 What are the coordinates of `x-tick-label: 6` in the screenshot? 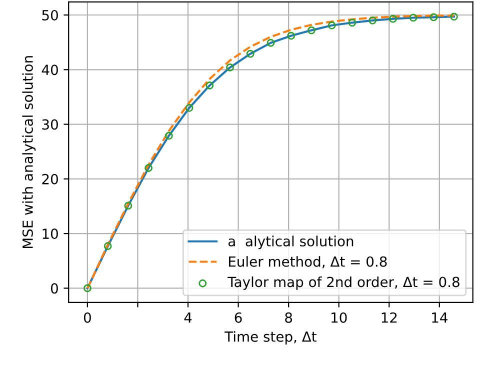 It's located at (238, 317).